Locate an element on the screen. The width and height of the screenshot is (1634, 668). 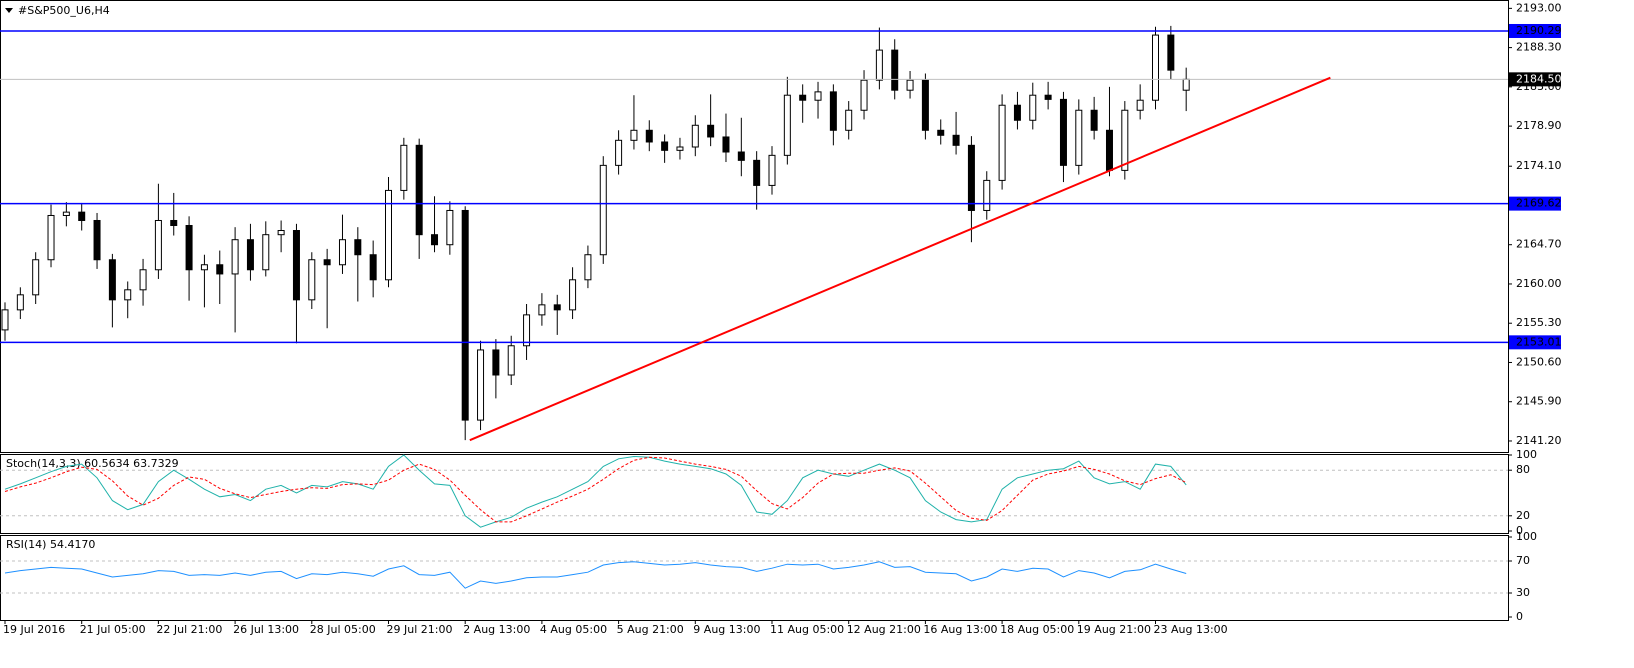
x-tick-label: 4 Aug 05:00 is located at coordinates (573, 629).